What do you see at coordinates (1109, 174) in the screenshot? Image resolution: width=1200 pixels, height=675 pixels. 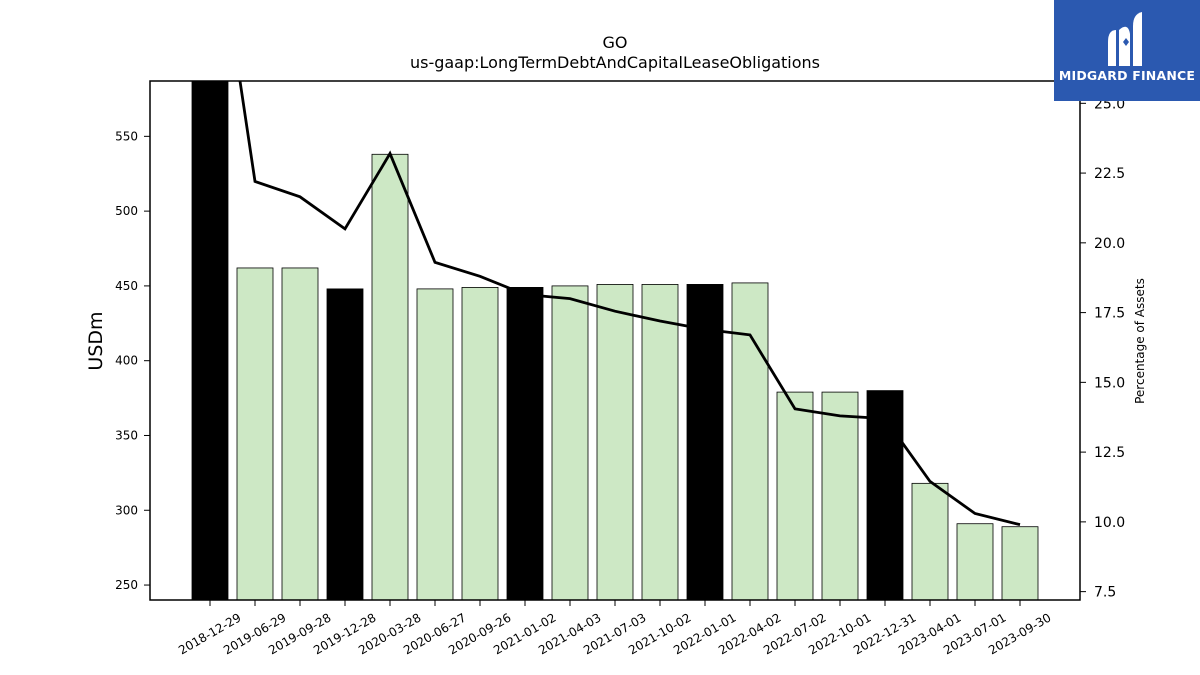 I see `y2-tick-label: 22.5` at bounding box center [1109, 174].